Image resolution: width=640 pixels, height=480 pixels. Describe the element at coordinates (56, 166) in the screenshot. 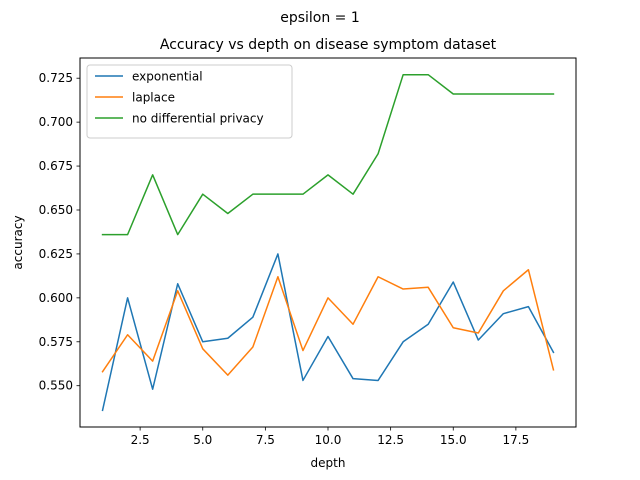

I see `y-tick-label: 0.675` at that location.